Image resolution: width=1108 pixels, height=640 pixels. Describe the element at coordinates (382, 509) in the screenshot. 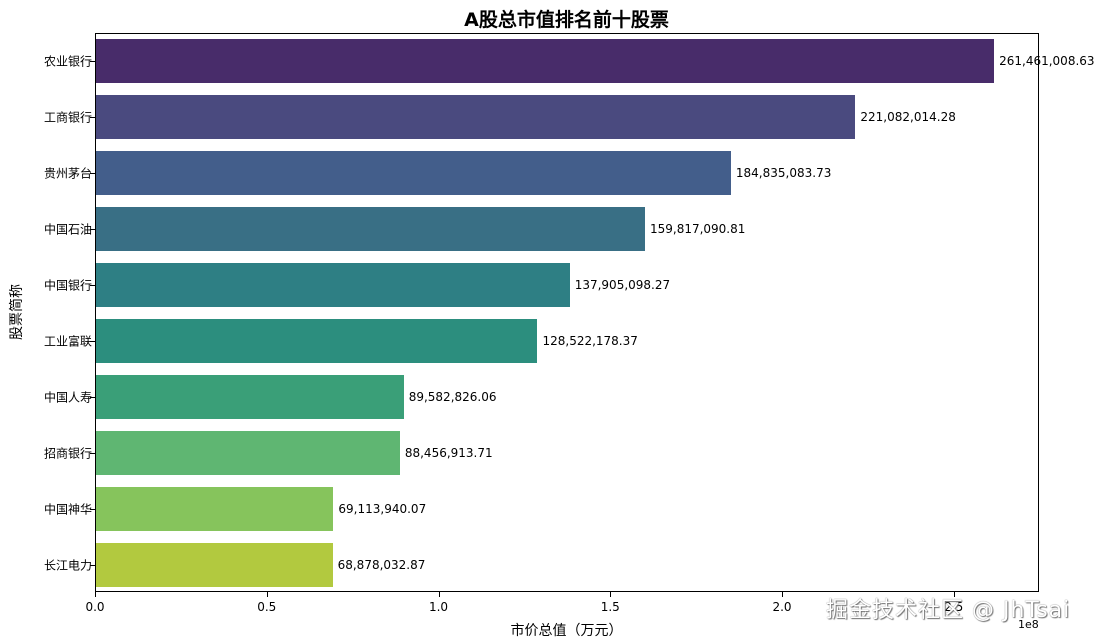

I see `value-label: 69,113,940.07` at that location.